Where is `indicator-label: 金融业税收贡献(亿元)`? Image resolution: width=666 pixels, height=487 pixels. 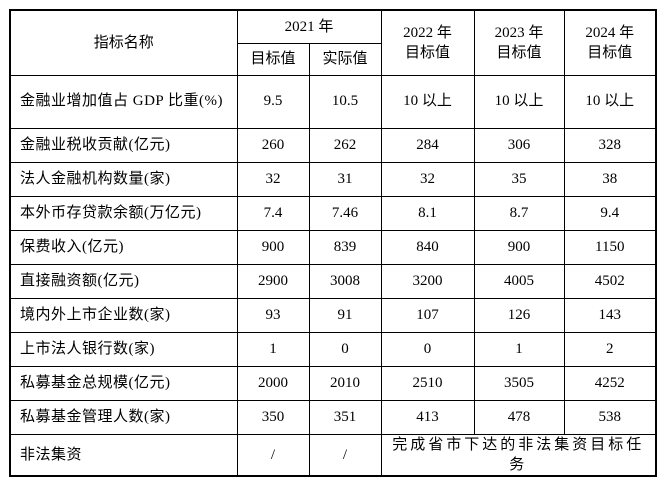 indicator-label: 金融业税收贡献(亿元) is located at coordinates (123, 145).